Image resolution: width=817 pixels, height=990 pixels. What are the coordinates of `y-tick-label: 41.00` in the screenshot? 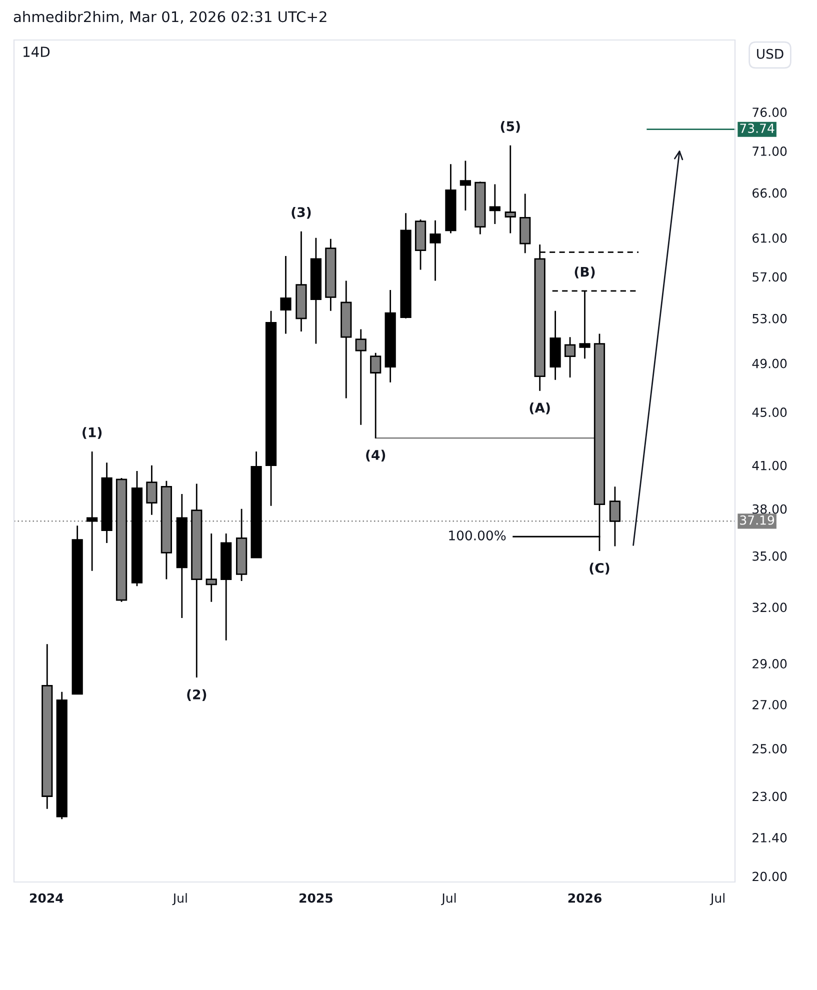 It's located at (769, 465).